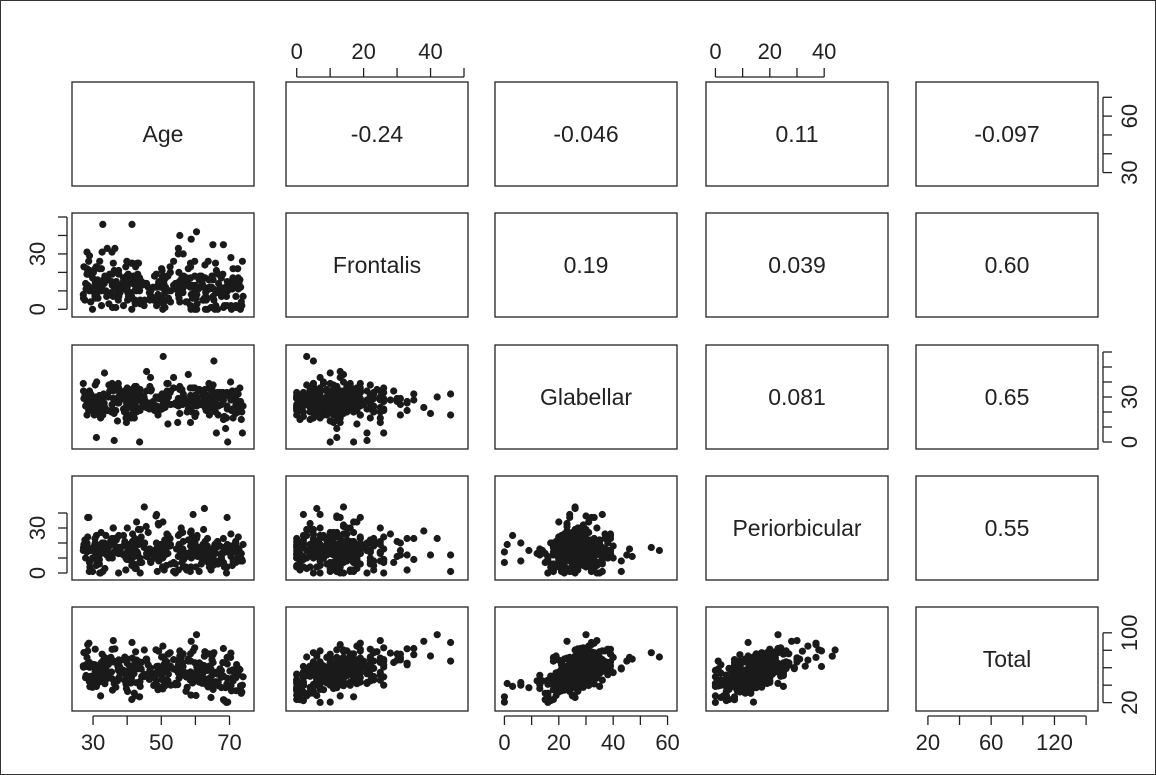 This screenshot has width=1156, height=775. Describe the element at coordinates (797, 265) in the screenshot. I see `correlation-label-frontalis-periorbicular: 0.039` at that location.